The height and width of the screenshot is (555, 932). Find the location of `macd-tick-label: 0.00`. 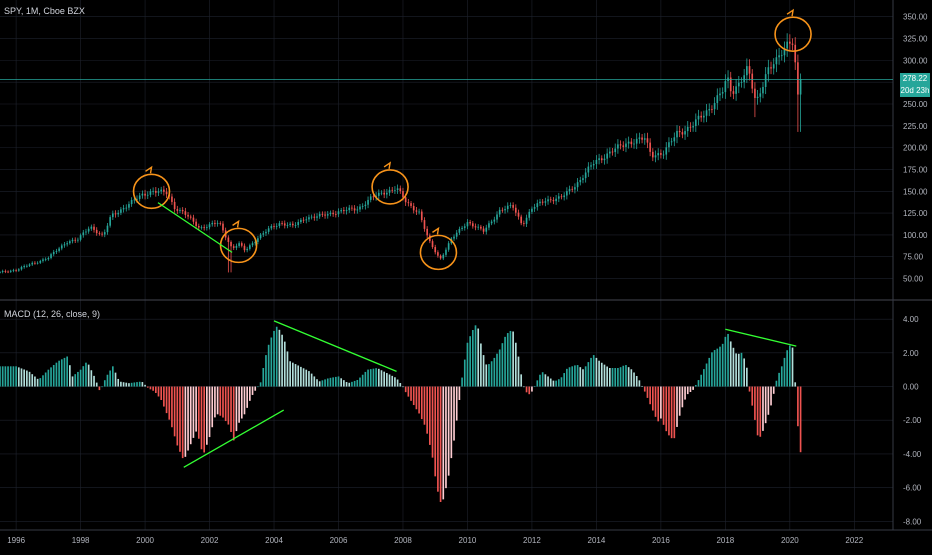

macd-tick-label: 0.00 is located at coordinates (911, 387).